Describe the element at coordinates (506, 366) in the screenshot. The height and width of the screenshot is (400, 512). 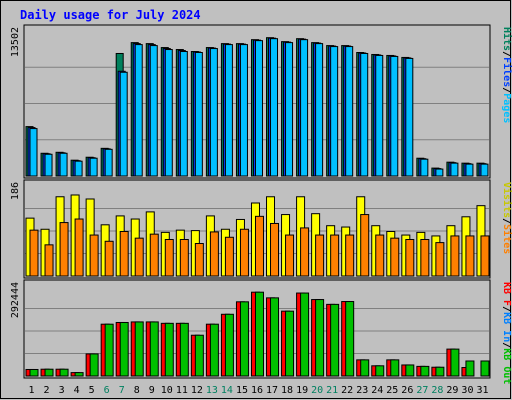
I see `legend-entry: KB Out` at that location.